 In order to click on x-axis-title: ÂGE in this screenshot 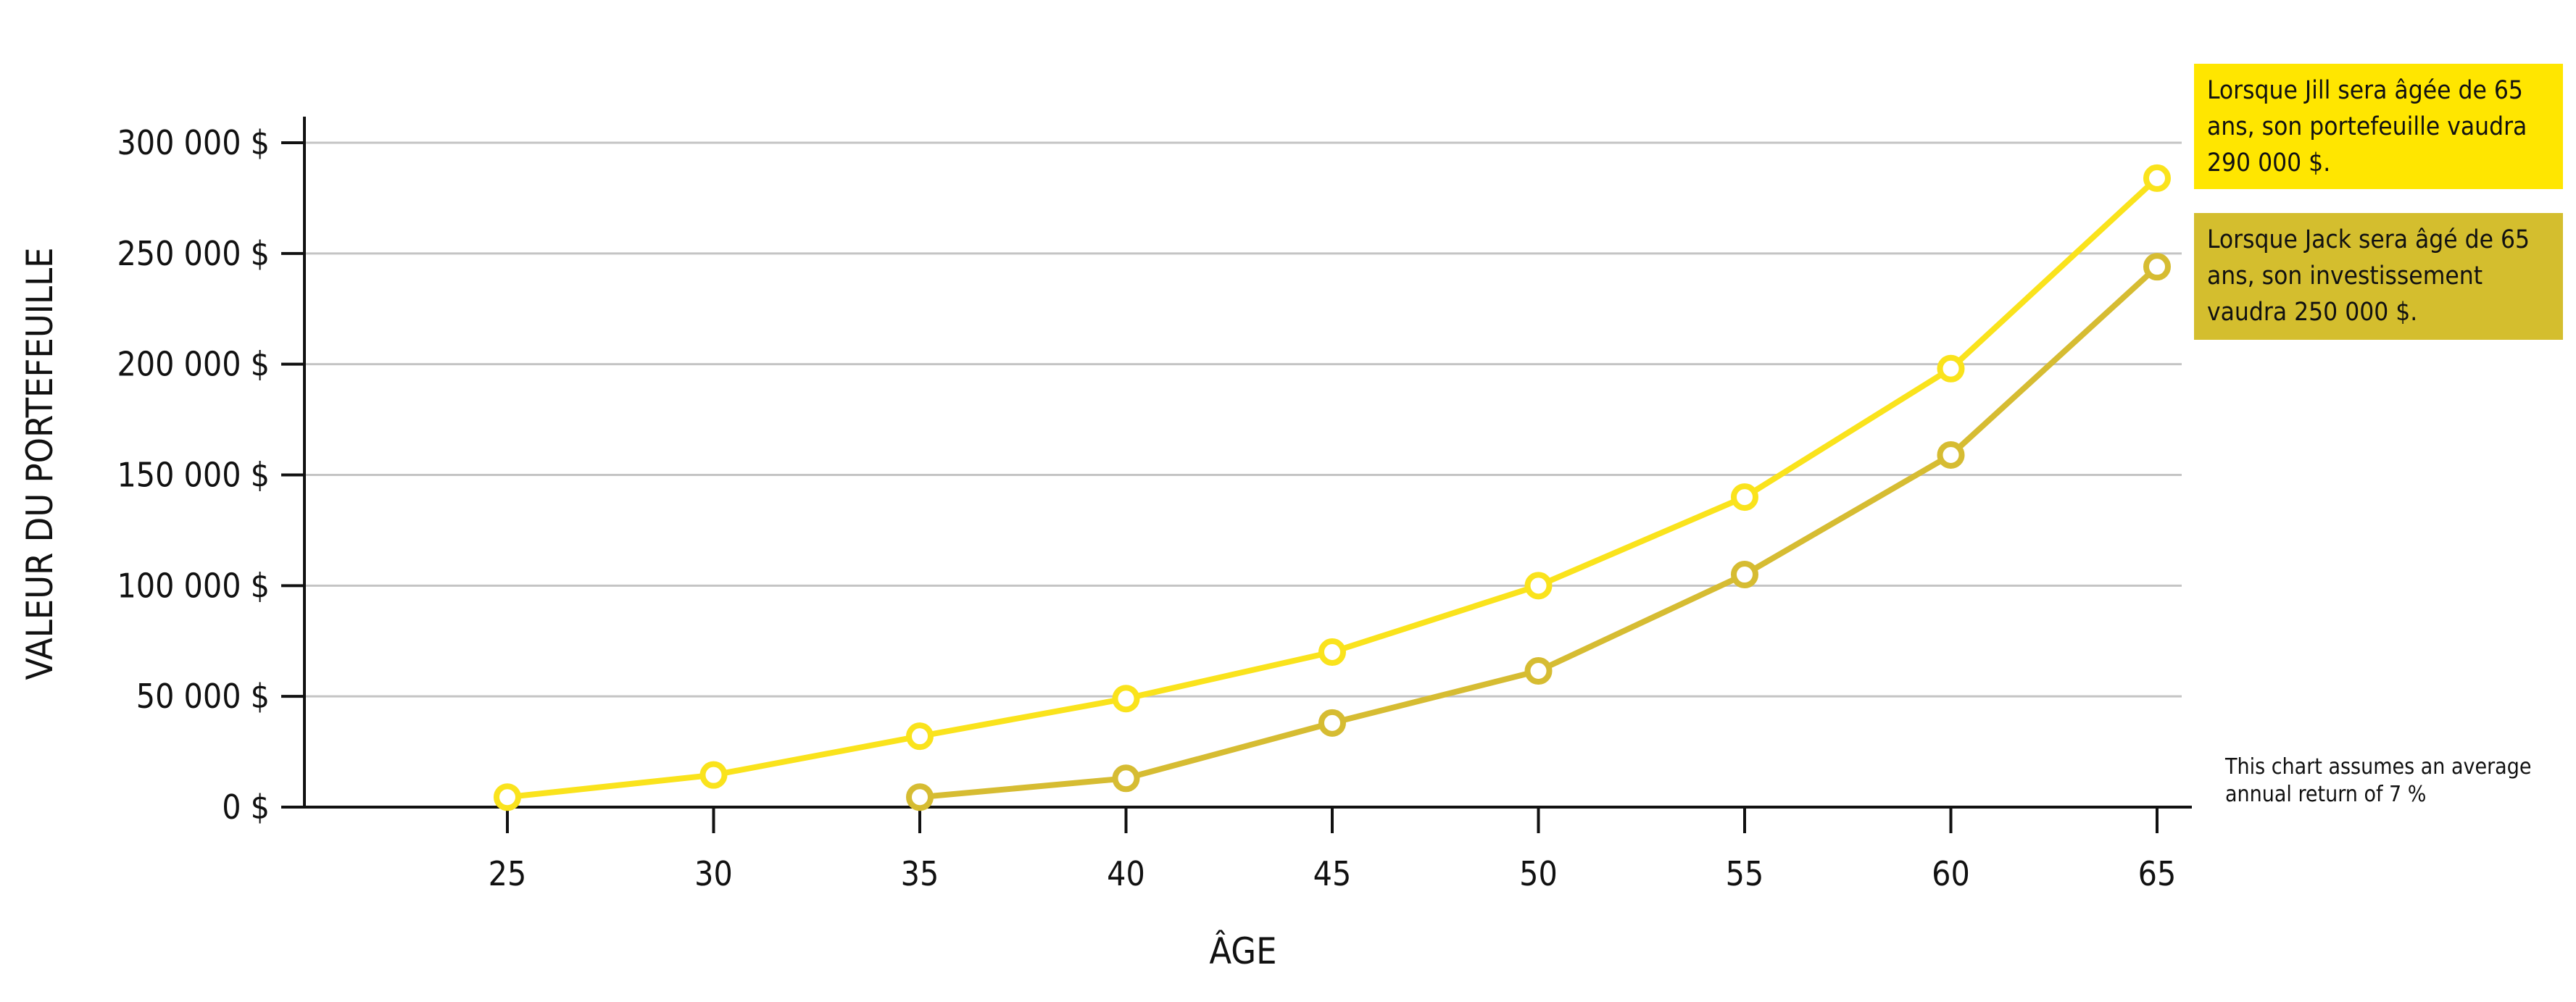, I will do `click(1242, 951)`.